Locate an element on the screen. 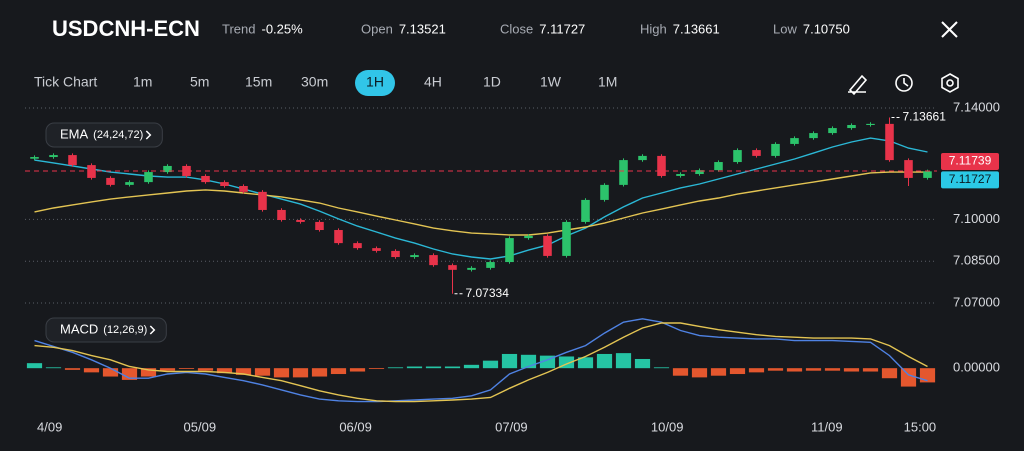 The width and height of the screenshot is (1024, 451). pen-icon is located at coordinates (858, 85).